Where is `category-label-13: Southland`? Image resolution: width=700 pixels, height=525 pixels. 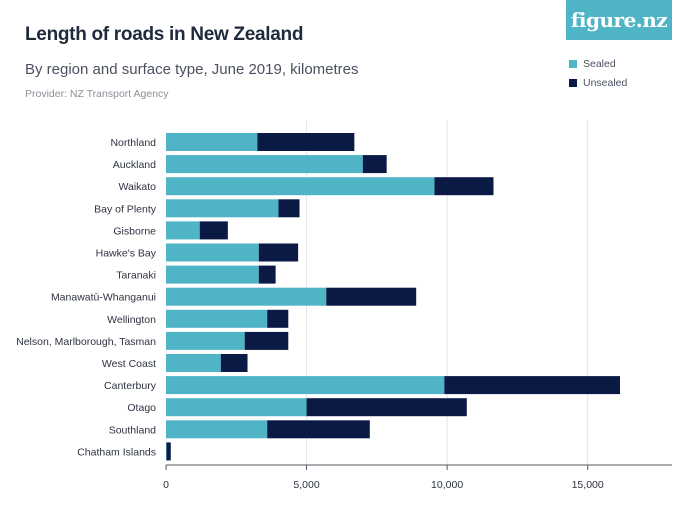
category-label-13: Southland is located at coordinates (132, 430).